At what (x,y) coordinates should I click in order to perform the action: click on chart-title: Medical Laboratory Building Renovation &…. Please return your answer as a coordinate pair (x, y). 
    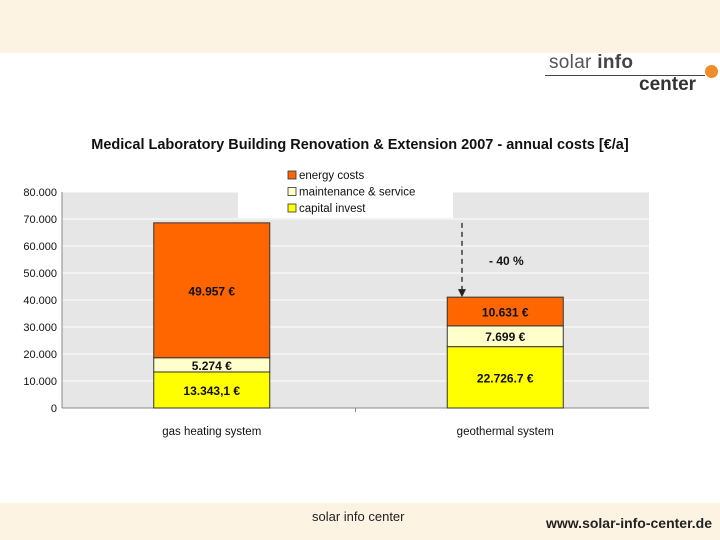
    Looking at the image, I should click on (360, 145).